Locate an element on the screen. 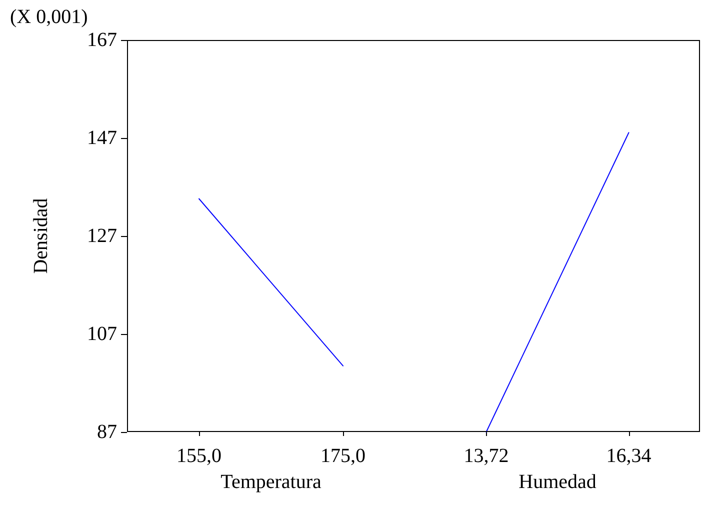 The width and height of the screenshot is (708, 512). y-axis-title: Densidad is located at coordinates (41, 236).